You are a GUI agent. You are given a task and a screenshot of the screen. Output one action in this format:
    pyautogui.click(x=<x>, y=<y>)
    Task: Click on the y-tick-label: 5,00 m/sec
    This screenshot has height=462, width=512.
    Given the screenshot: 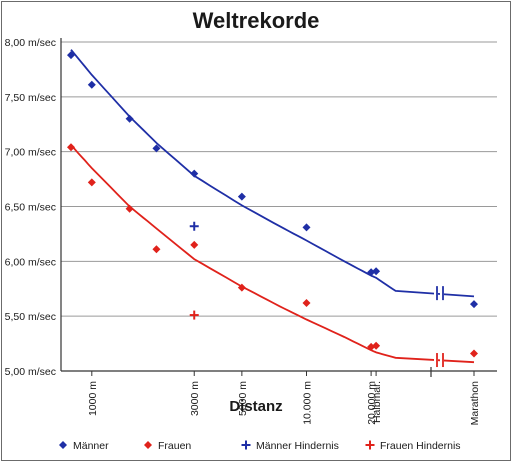 What is the action you would take?
    pyautogui.click(x=30, y=372)
    